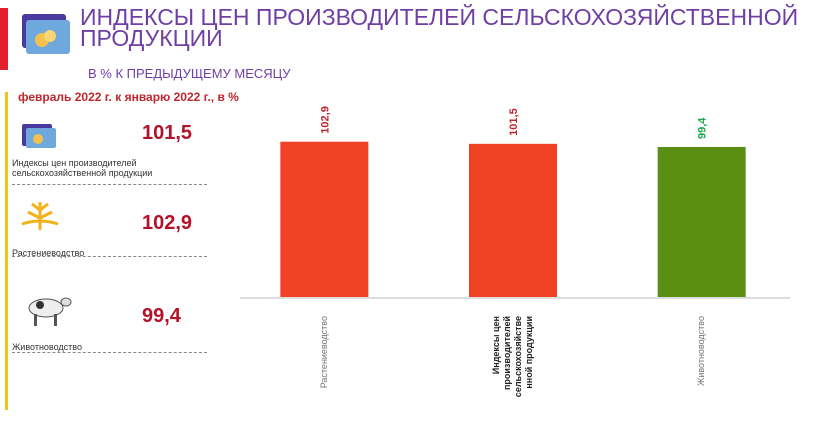  What do you see at coordinates (325, 120) in the screenshot?
I see `value-label: 102,9` at bounding box center [325, 120].